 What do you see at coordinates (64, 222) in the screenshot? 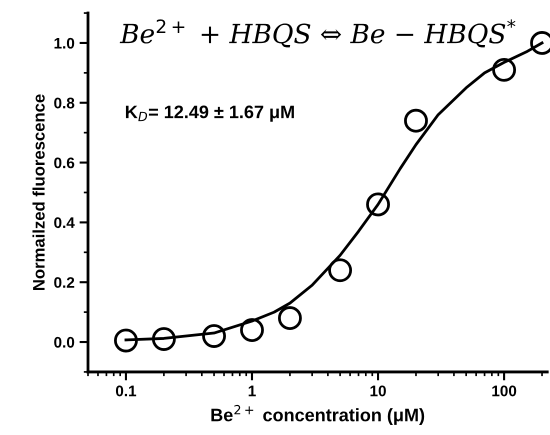
I see `y-tick-label: 0.4` at bounding box center [64, 222].